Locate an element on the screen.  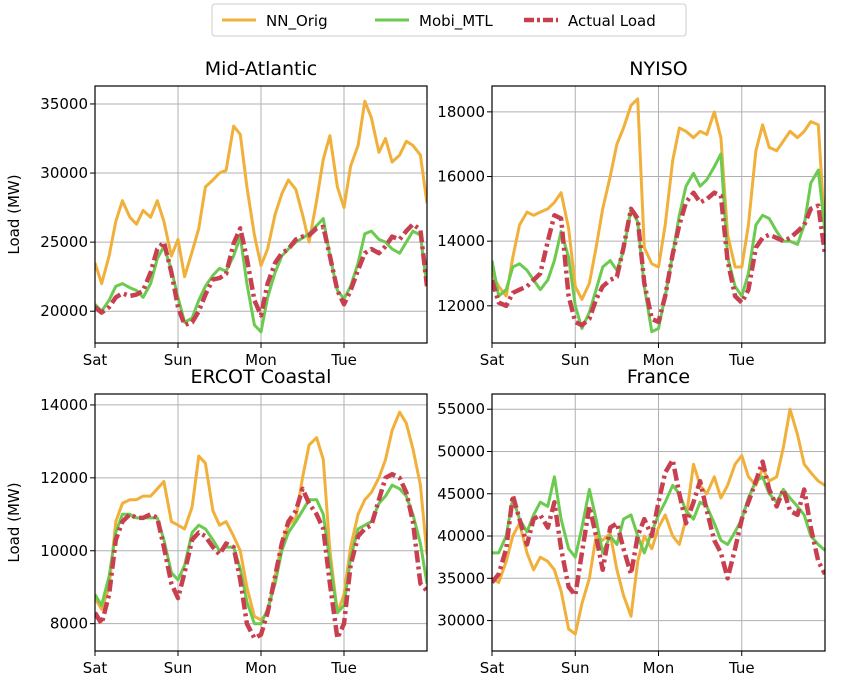
y-tick-label: 8000 is located at coordinates (69, 624).